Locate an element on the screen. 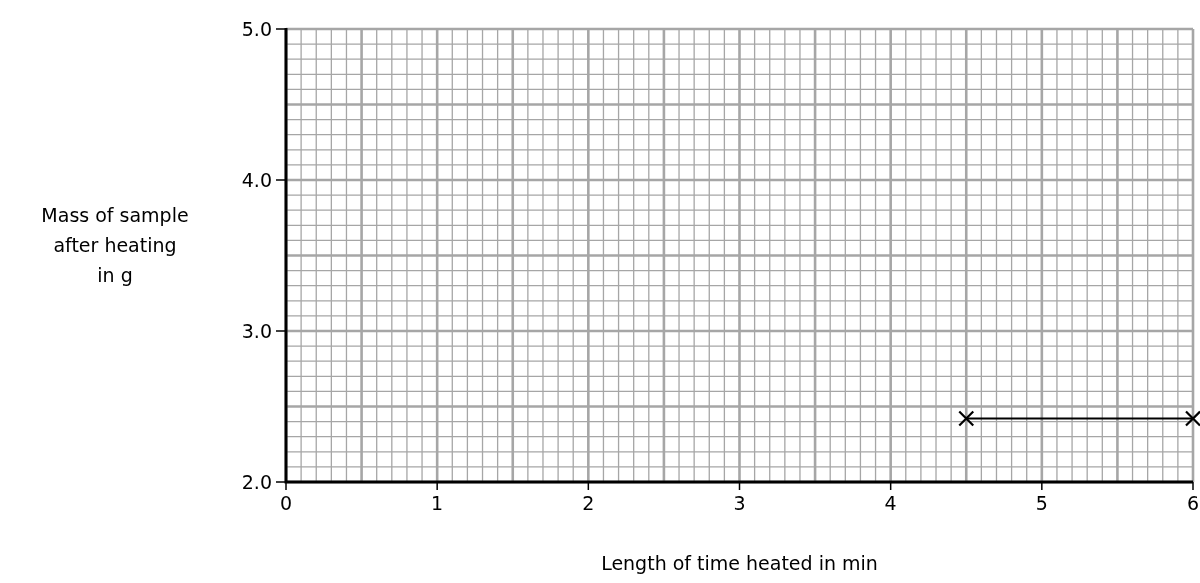  y-tick-label: 4.0 is located at coordinates (256, 180).